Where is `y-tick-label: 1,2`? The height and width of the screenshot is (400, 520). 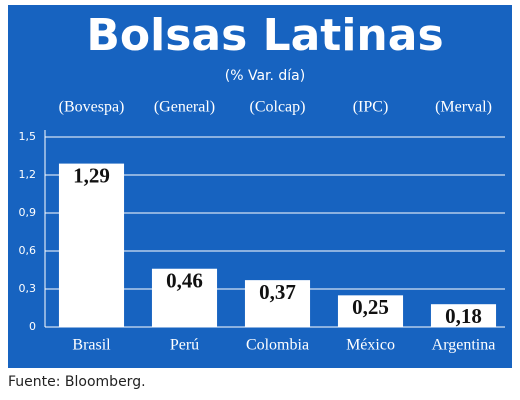 y-tick-label: 1,2 is located at coordinates (28, 174).